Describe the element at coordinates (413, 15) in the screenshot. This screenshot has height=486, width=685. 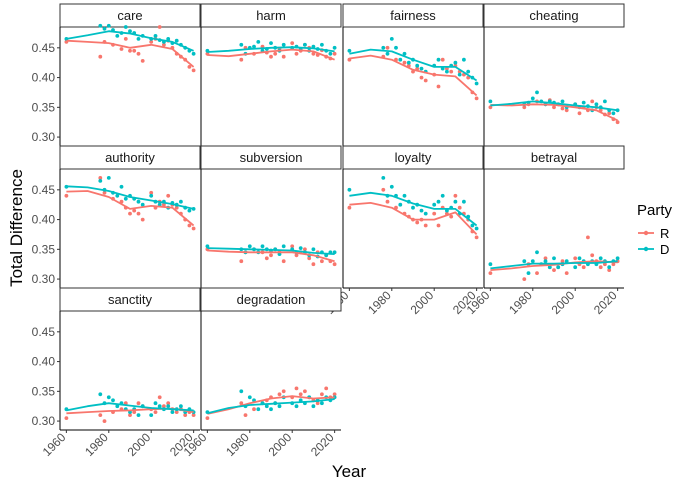
I see `strip-fairness` at that location.